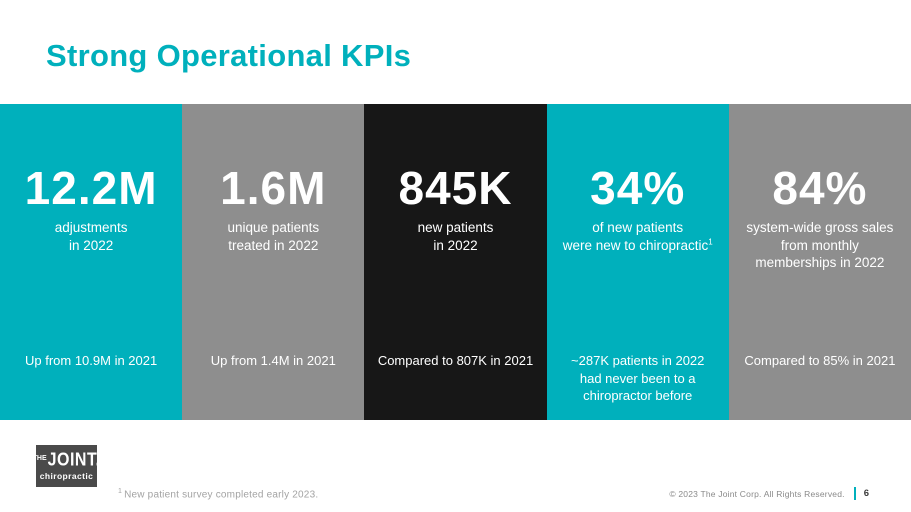  What do you see at coordinates (854, 493) in the screenshot?
I see `footer-divider` at bounding box center [854, 493].